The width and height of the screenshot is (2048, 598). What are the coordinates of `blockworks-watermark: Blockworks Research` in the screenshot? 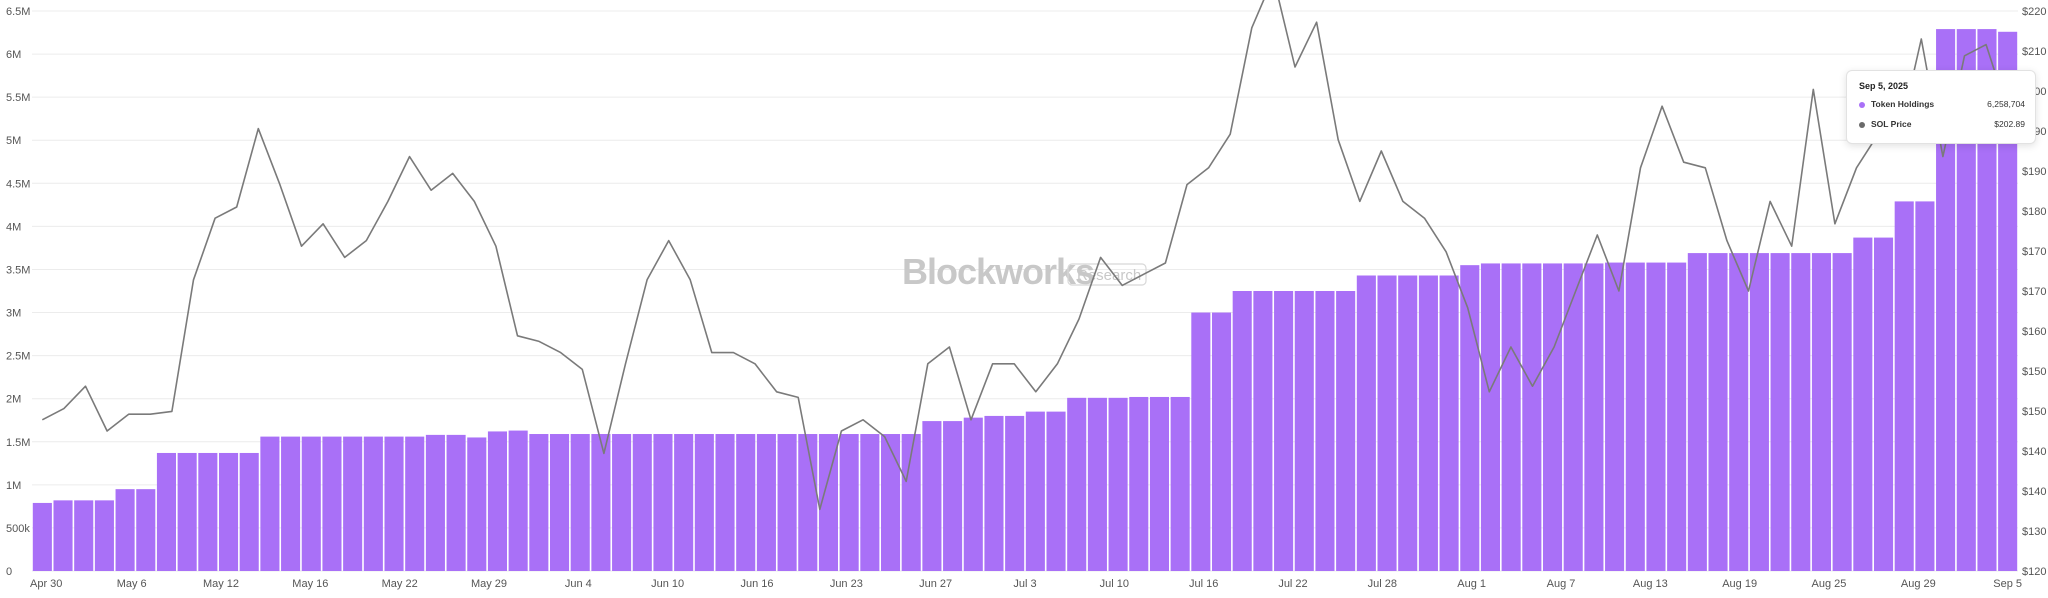 It's located at (1024, 271).